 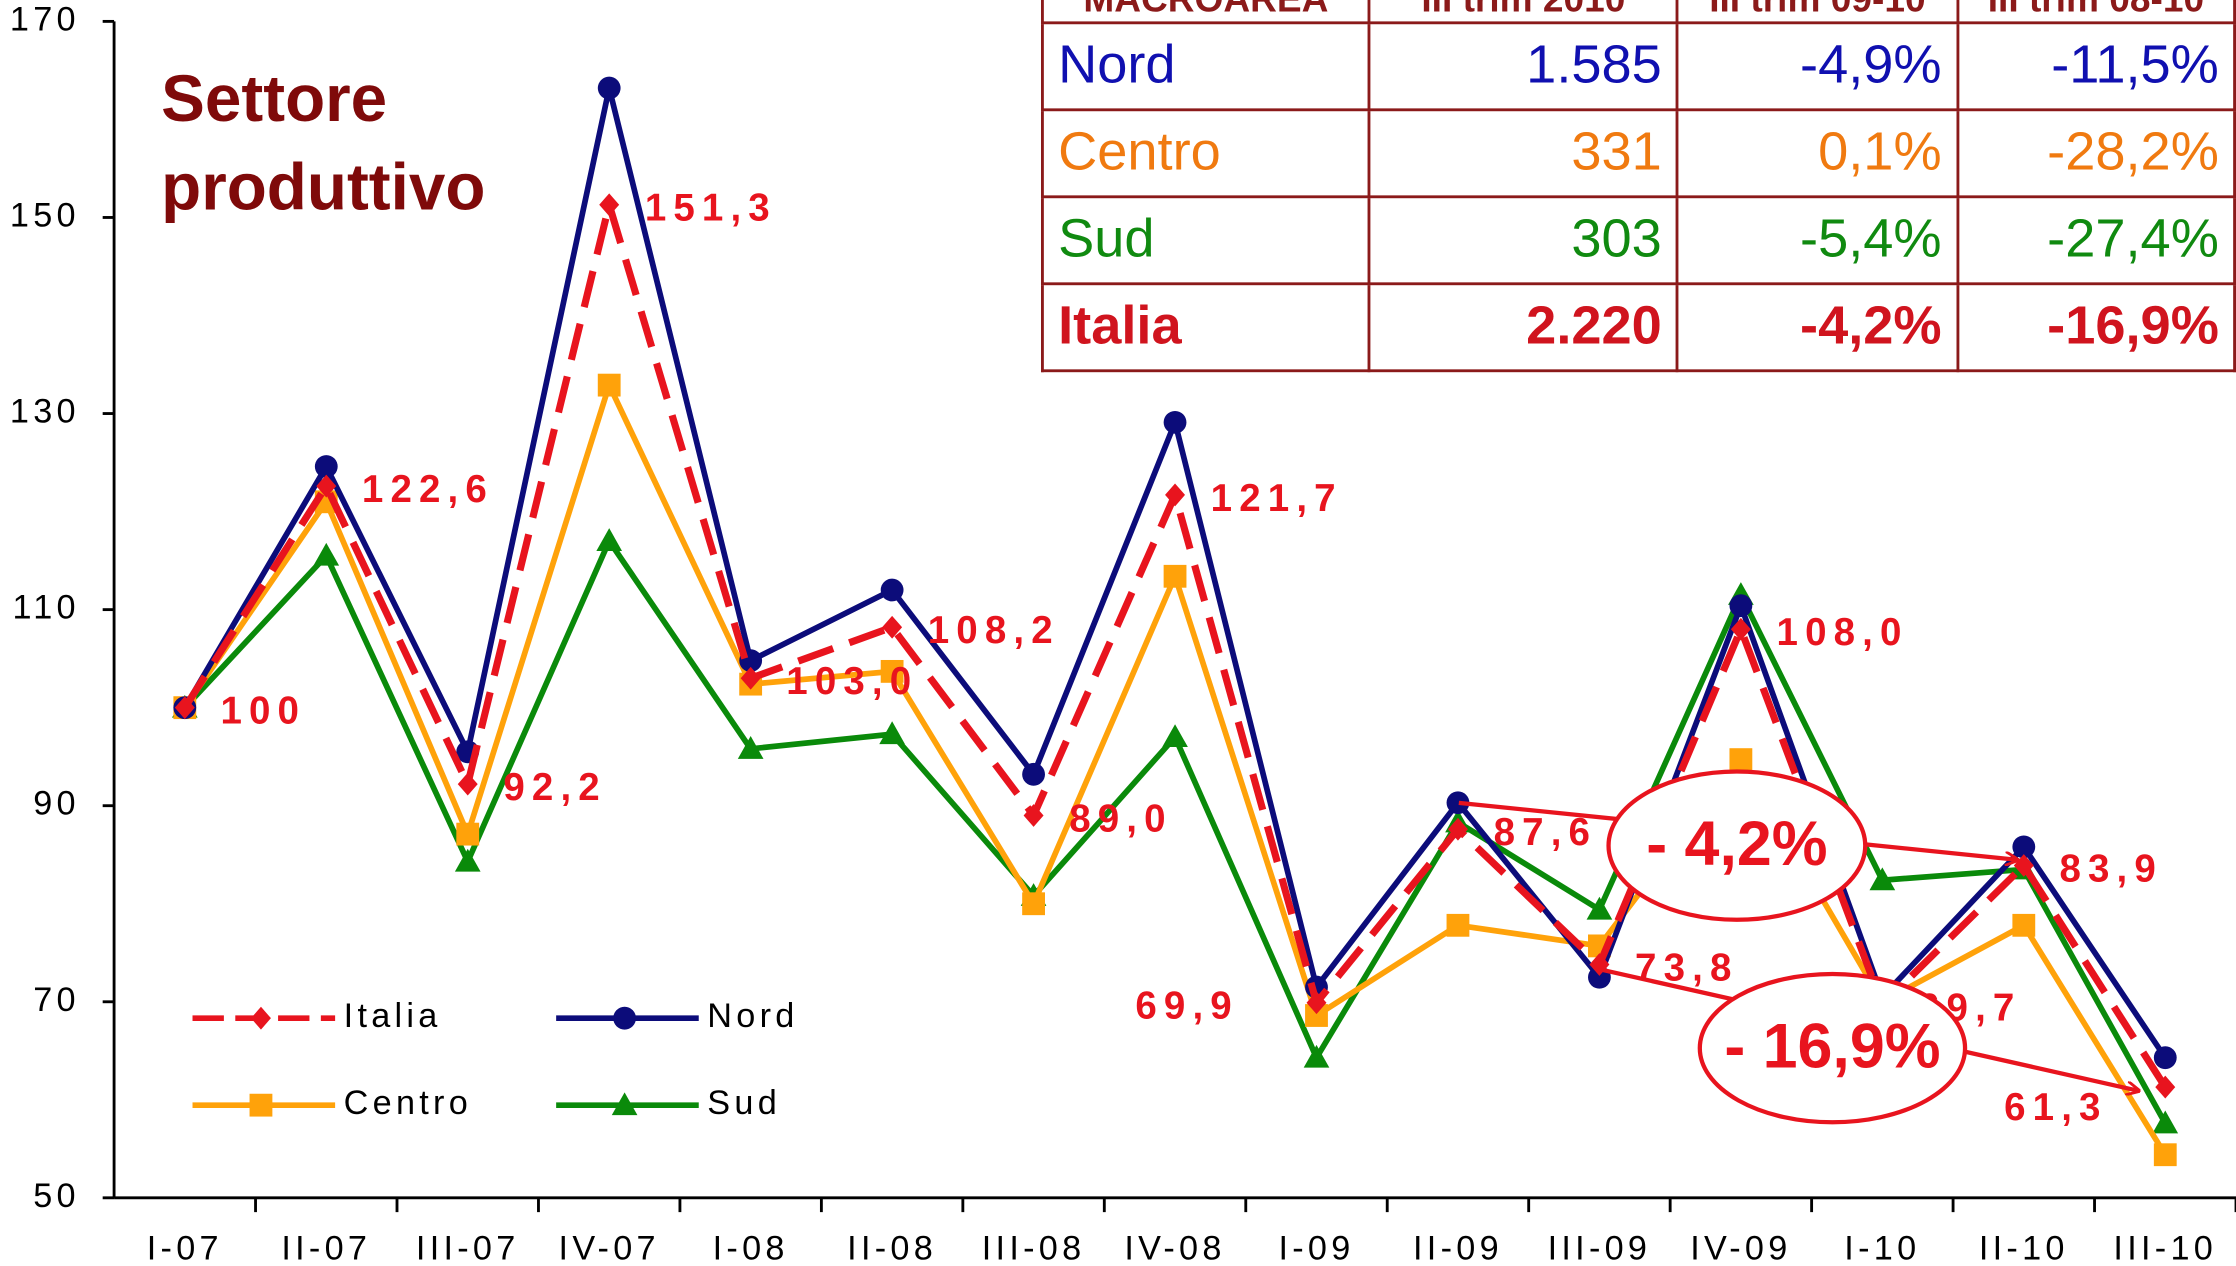 What do you see at coordinates (428, 489) in the screenshot?
I see `data-label: 122,6` at bounding box center [428, 489].